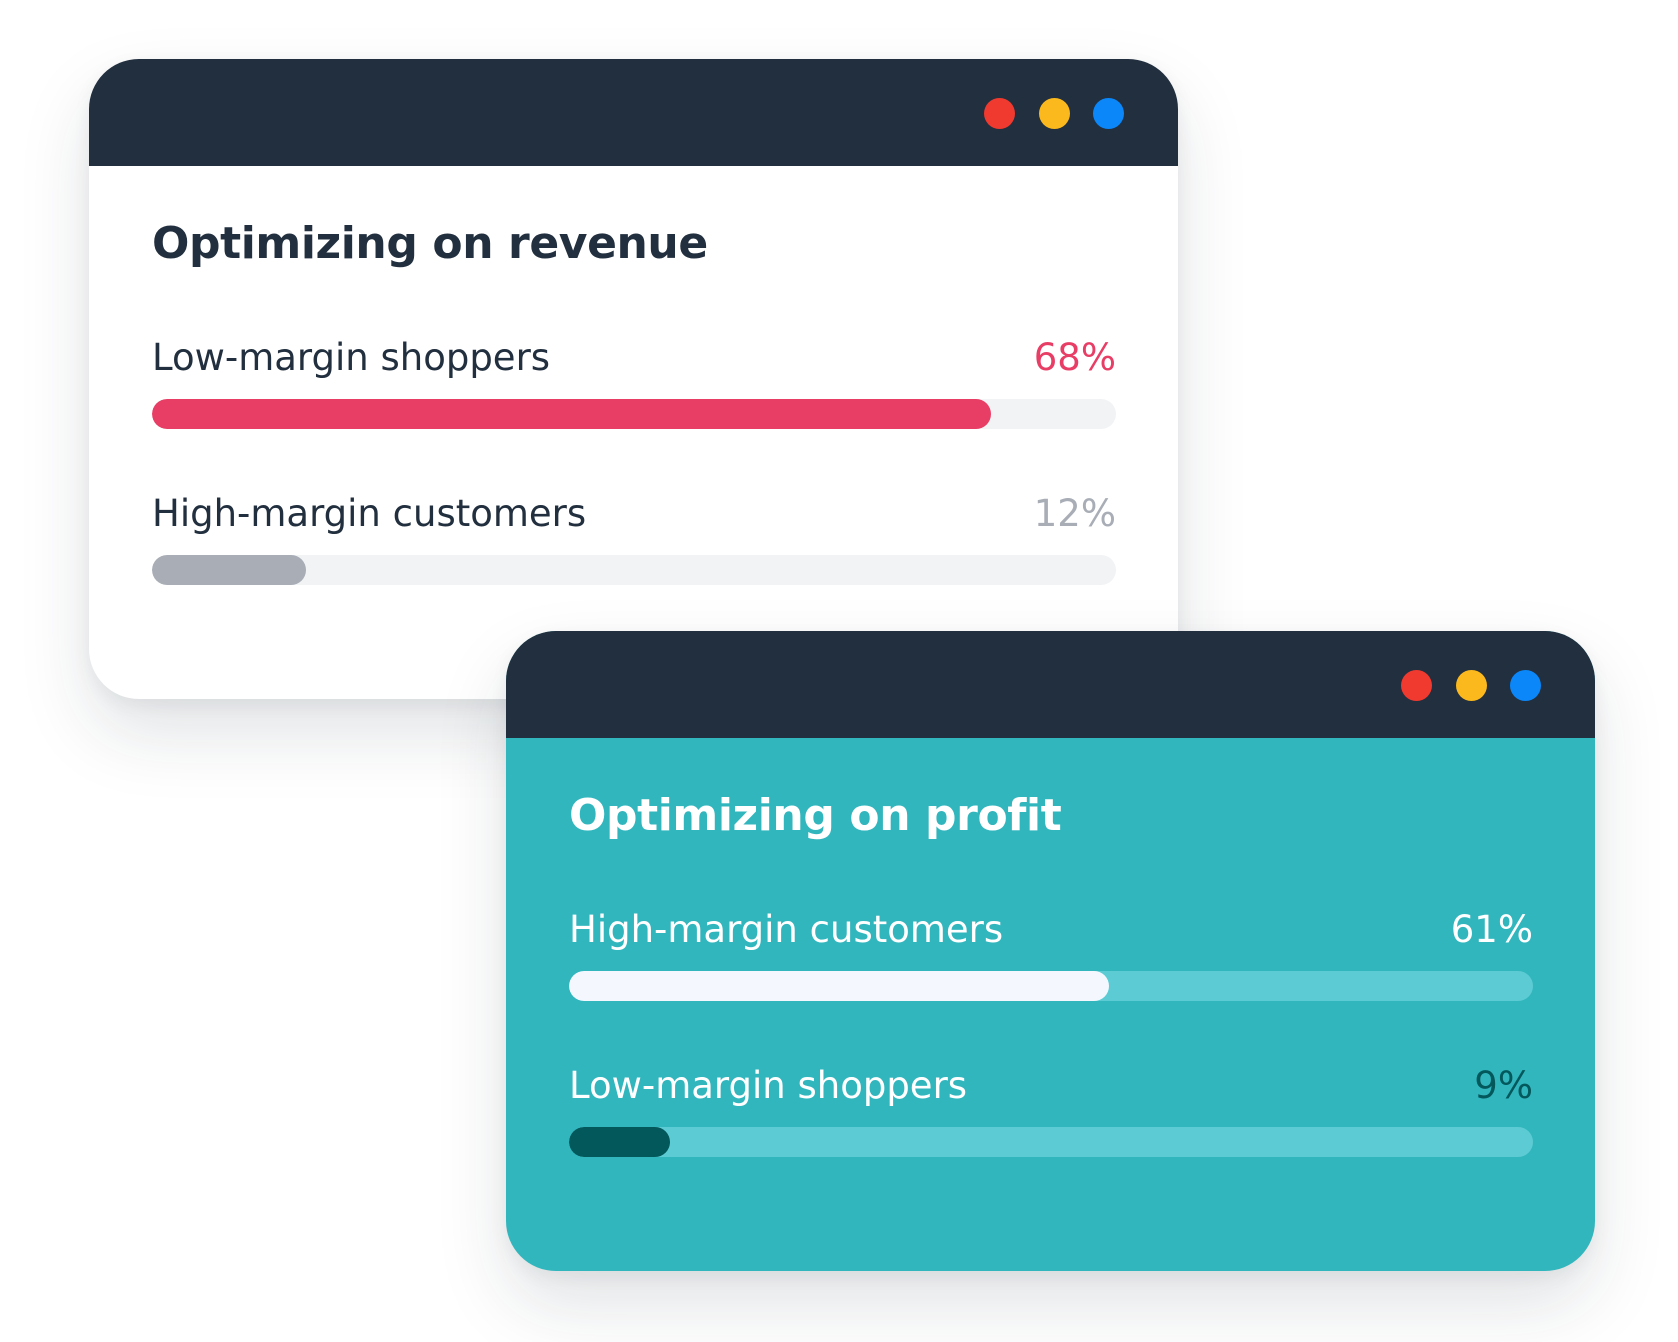  Describe the element at coordinates (1051, 959) in the screenshot. I see `profit-row-high-margin-customers: High-margin customers 61%` at that location.